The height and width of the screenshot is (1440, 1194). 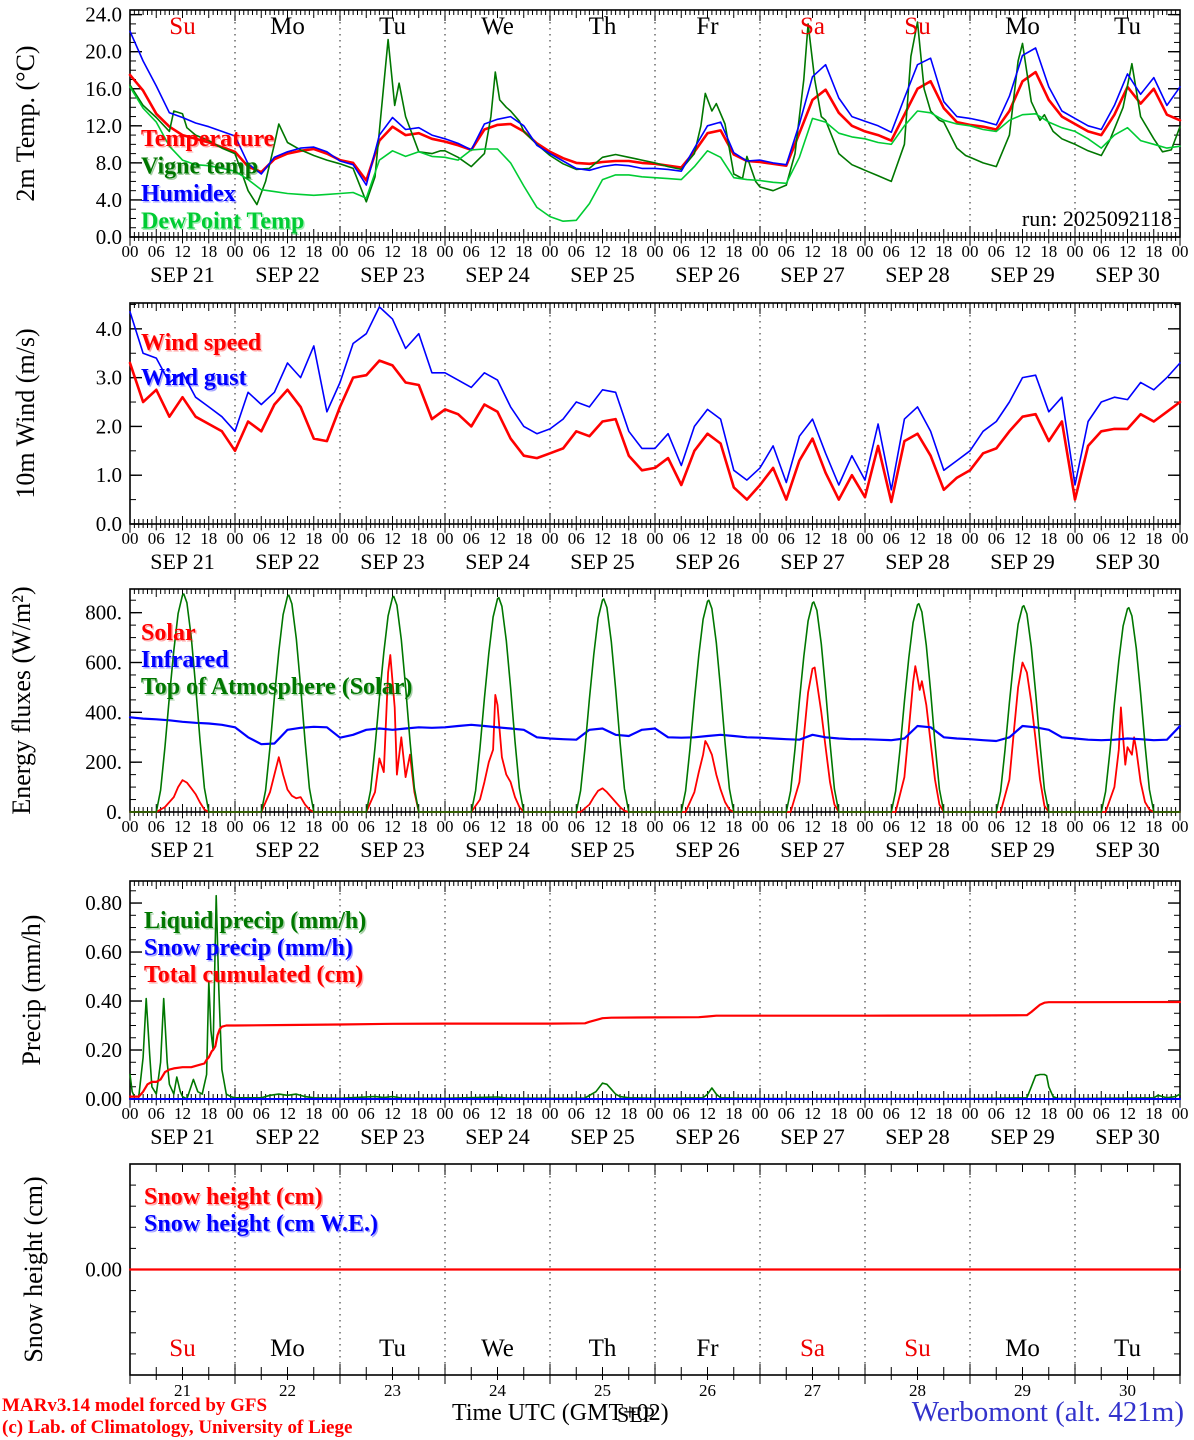 I want to click on series-energy-fluxes-infrared, so click(x=655, y=731).